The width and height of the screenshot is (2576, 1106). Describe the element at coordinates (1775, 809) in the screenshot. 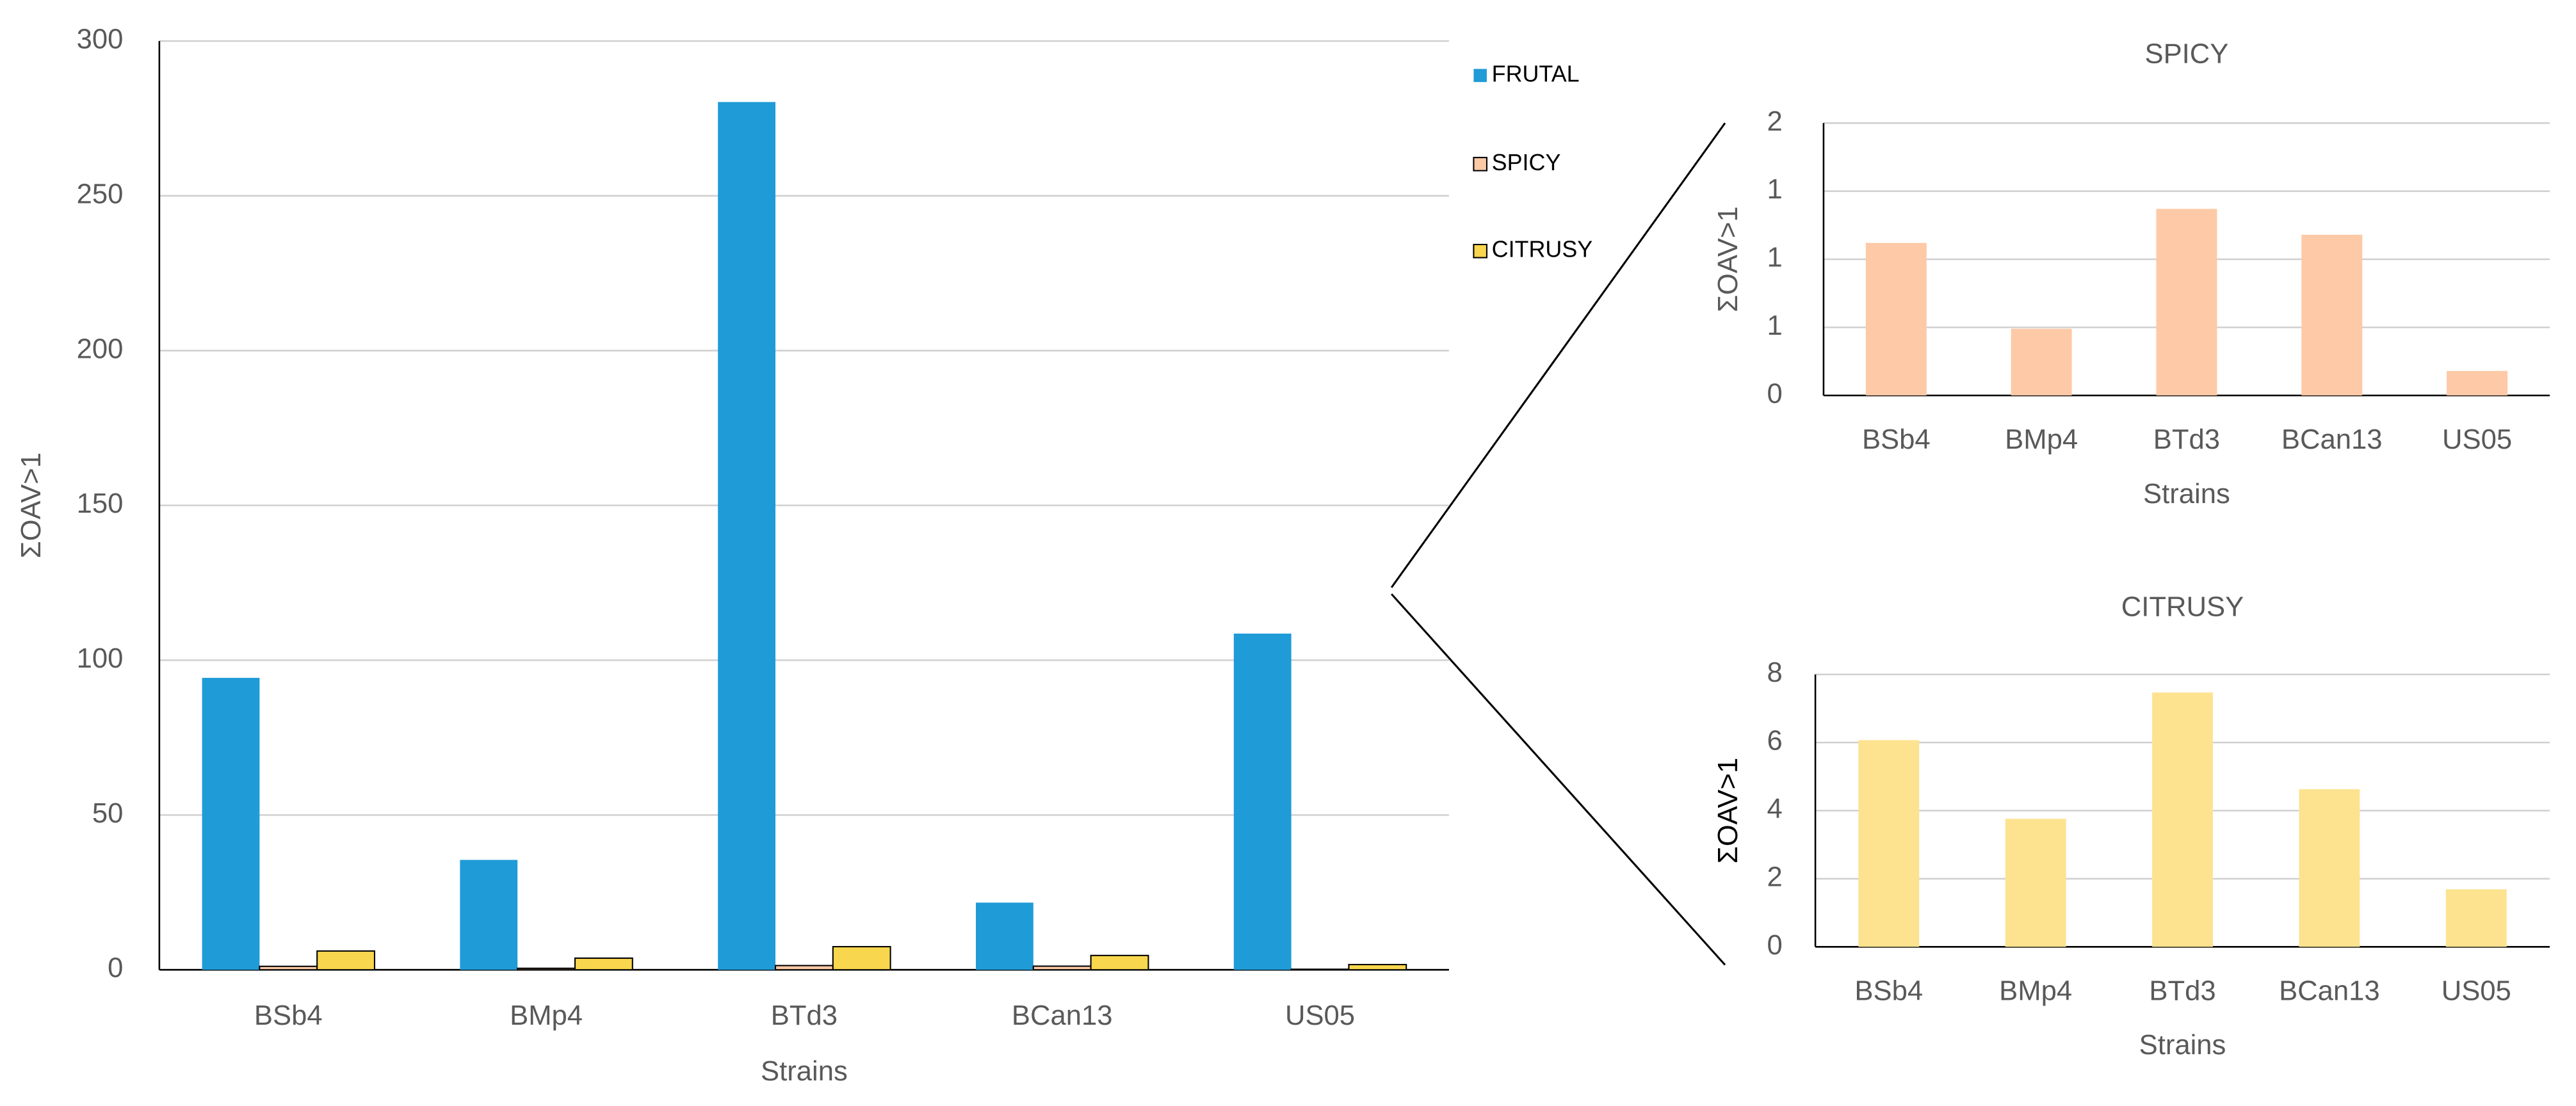

I see `y-tick-label: 4` at that location.